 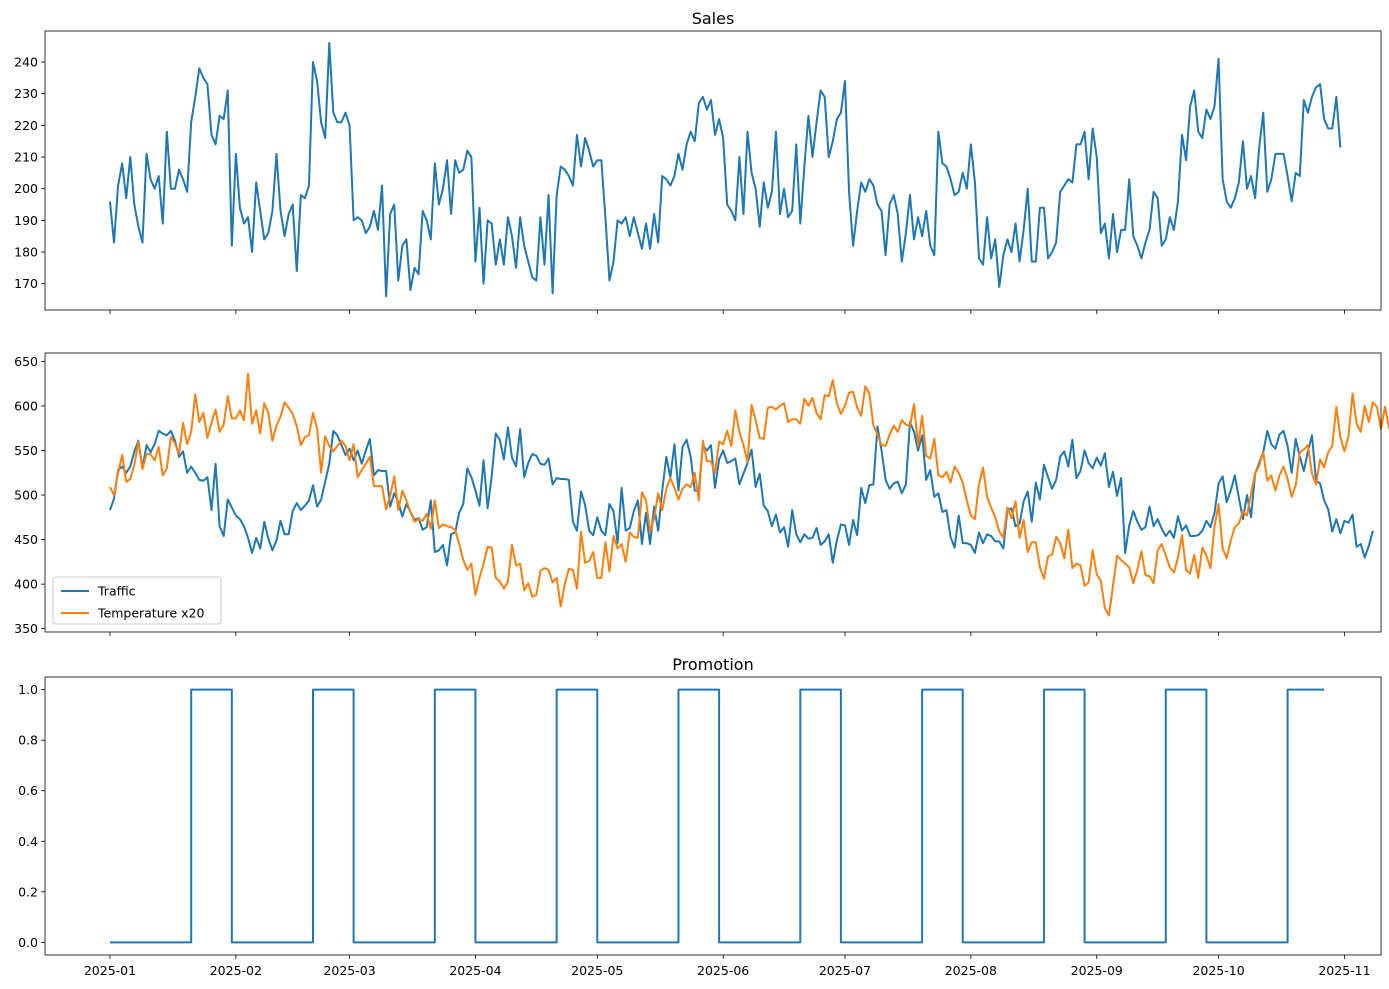 I want to click on y-tick-label: 200, so click(x=26, y=188).